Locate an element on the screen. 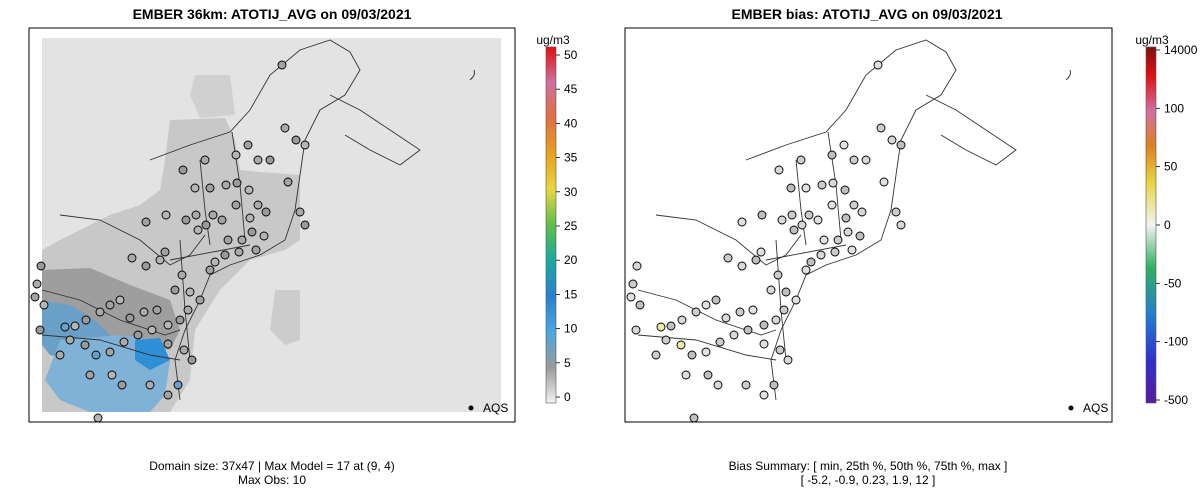 The image size is (1200, 502). left-legend-label: AQS is located at coordinates (495, 408).